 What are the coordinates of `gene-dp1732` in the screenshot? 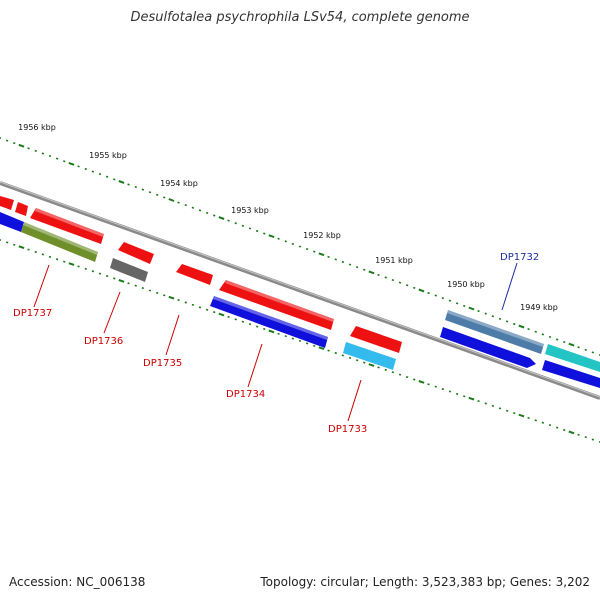 It's located at (494, 332).